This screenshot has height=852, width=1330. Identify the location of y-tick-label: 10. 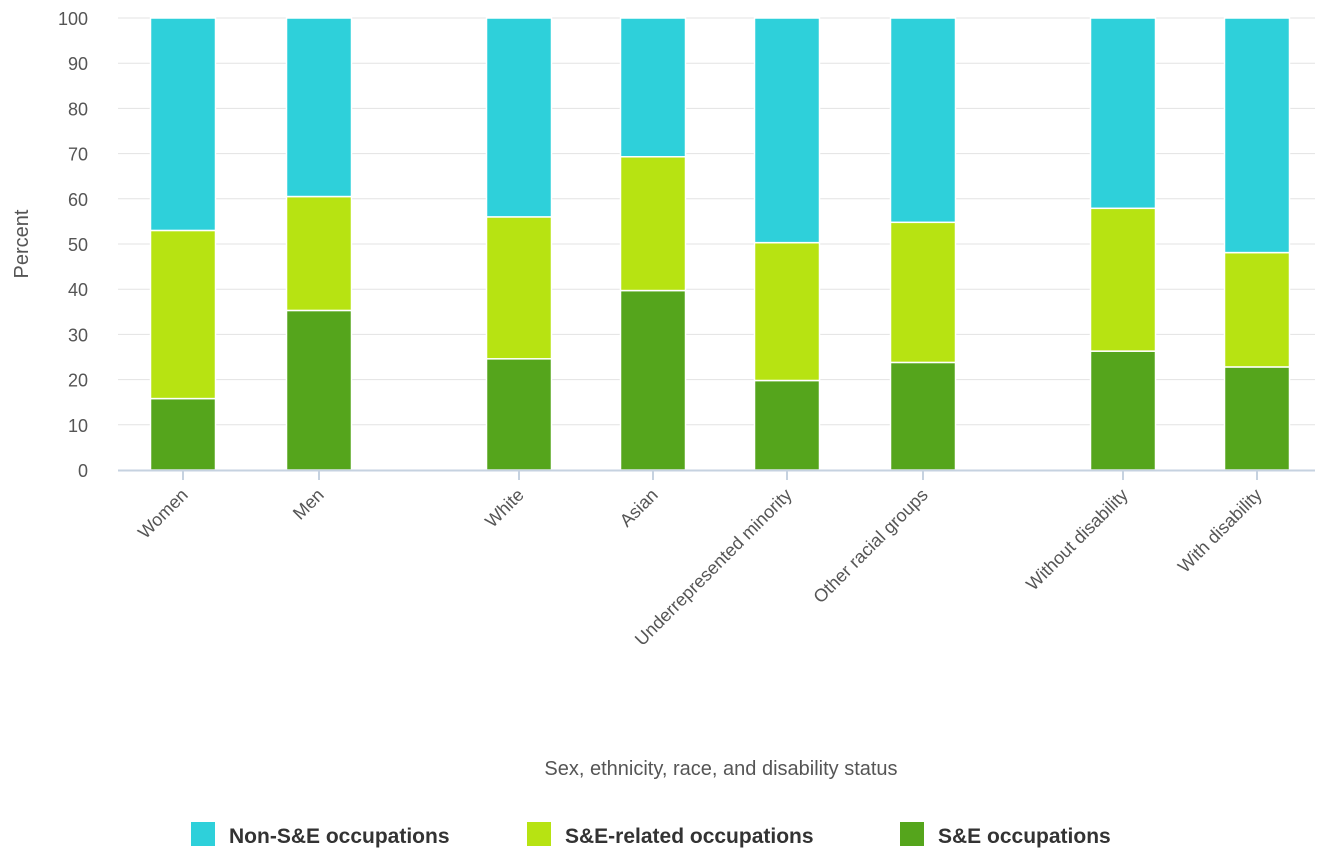
(78, 426).